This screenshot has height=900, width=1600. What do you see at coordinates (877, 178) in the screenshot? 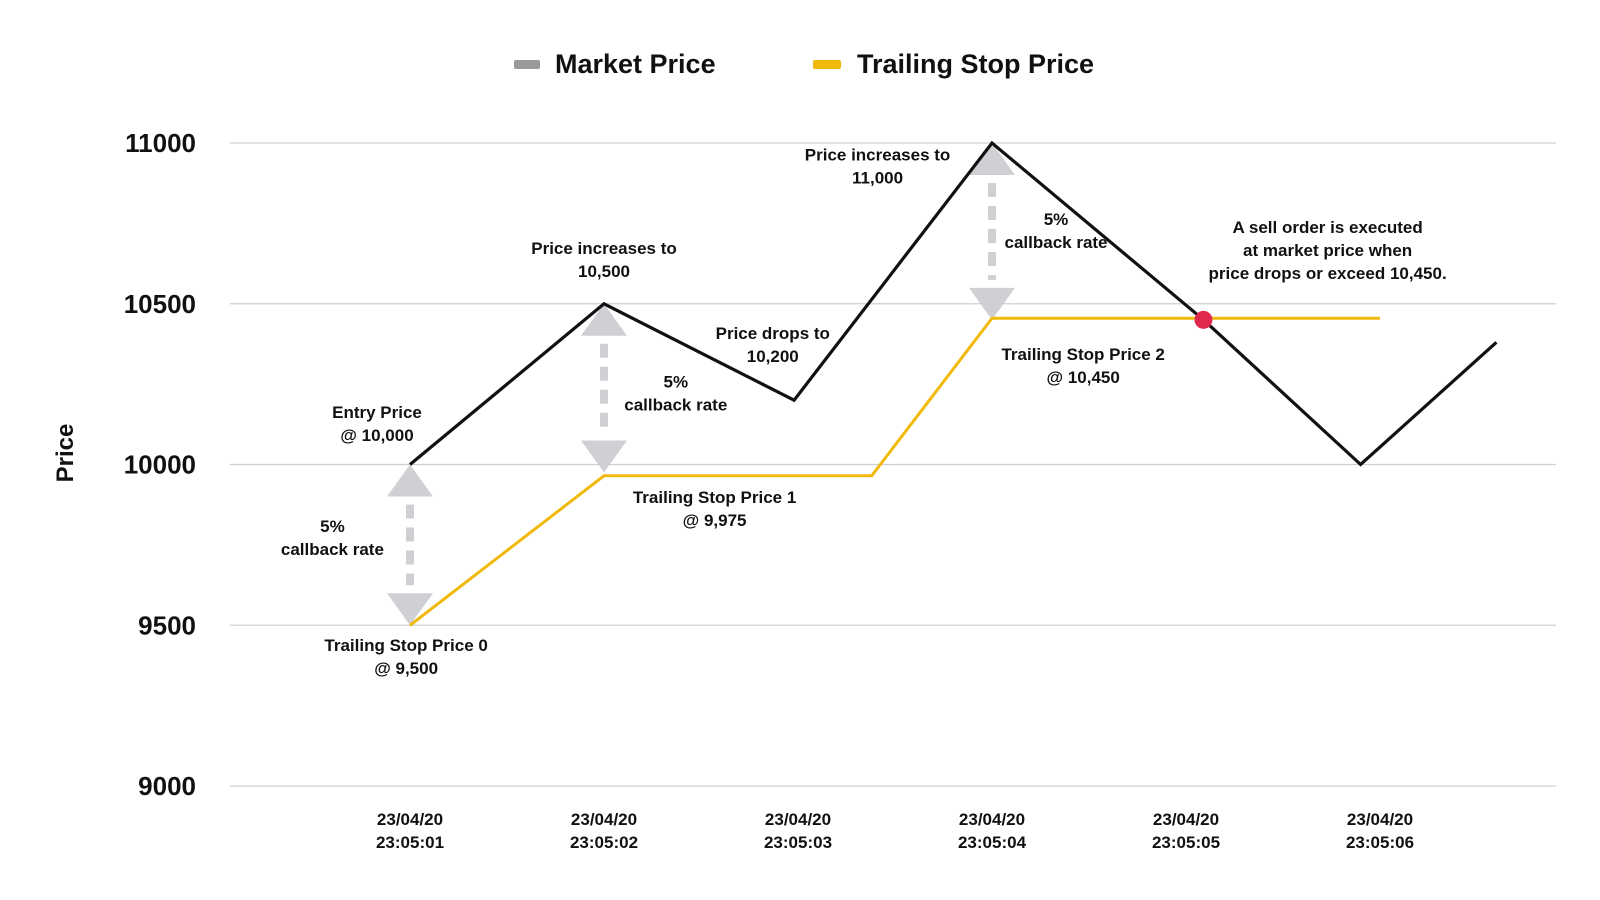
I see `annotation-line: 11,000` at bounding box center [877, 178].